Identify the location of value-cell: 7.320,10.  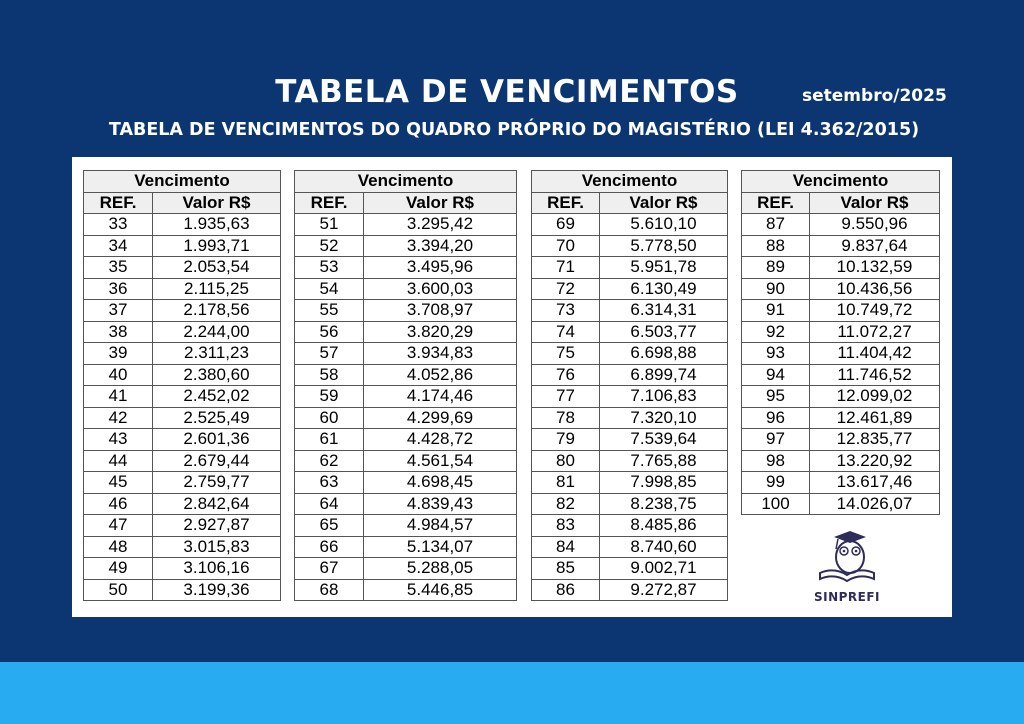
(663, 417).